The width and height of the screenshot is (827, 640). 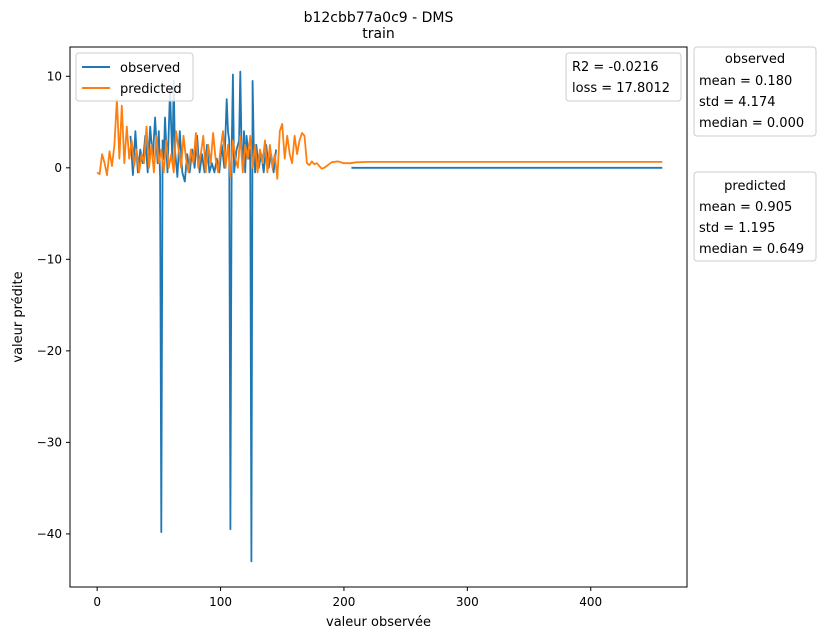 What do you see at coordinates (49, 259) in the screenshot?
I see `y-tick-label: −10` at bounding box center [49, 259].